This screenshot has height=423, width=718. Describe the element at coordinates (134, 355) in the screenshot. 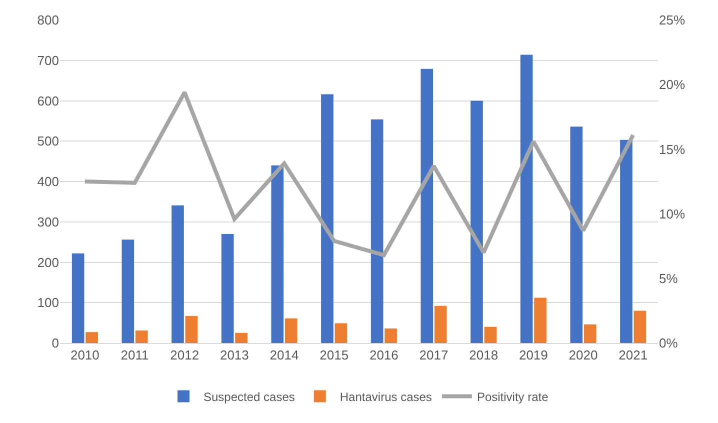

I see `x-tick-label: 2011` at that location.